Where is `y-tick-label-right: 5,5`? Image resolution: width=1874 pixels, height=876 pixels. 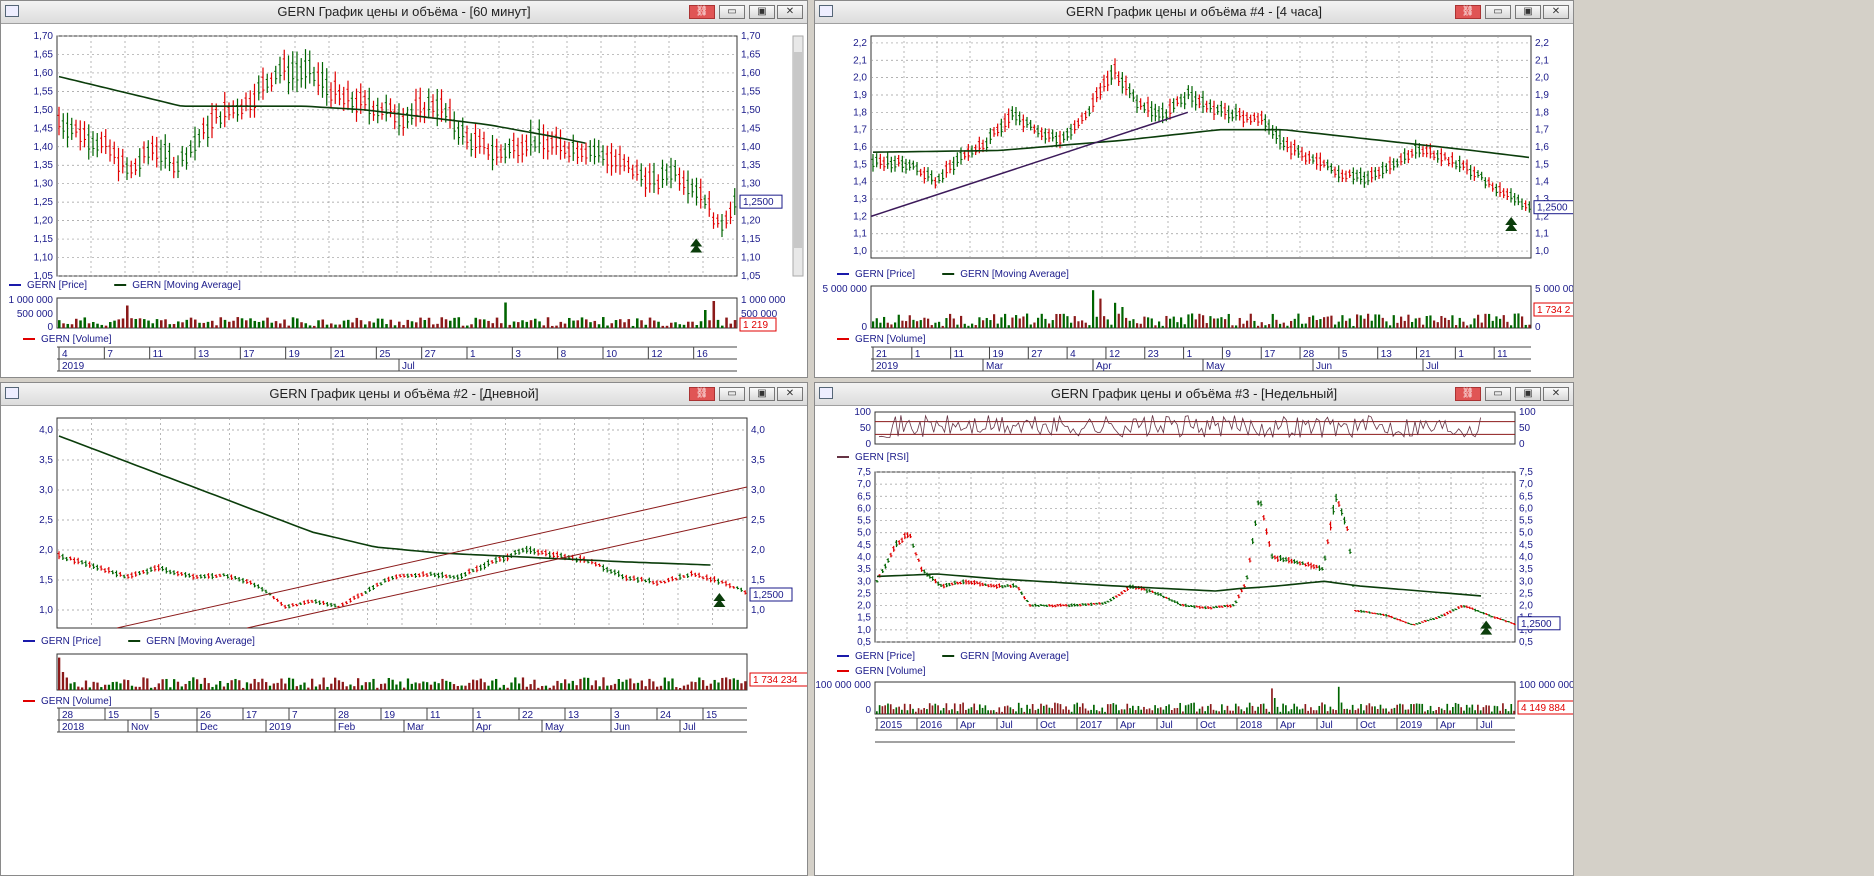
y-tick-label-right: 5,5 is located at coordinates (1526, 521).